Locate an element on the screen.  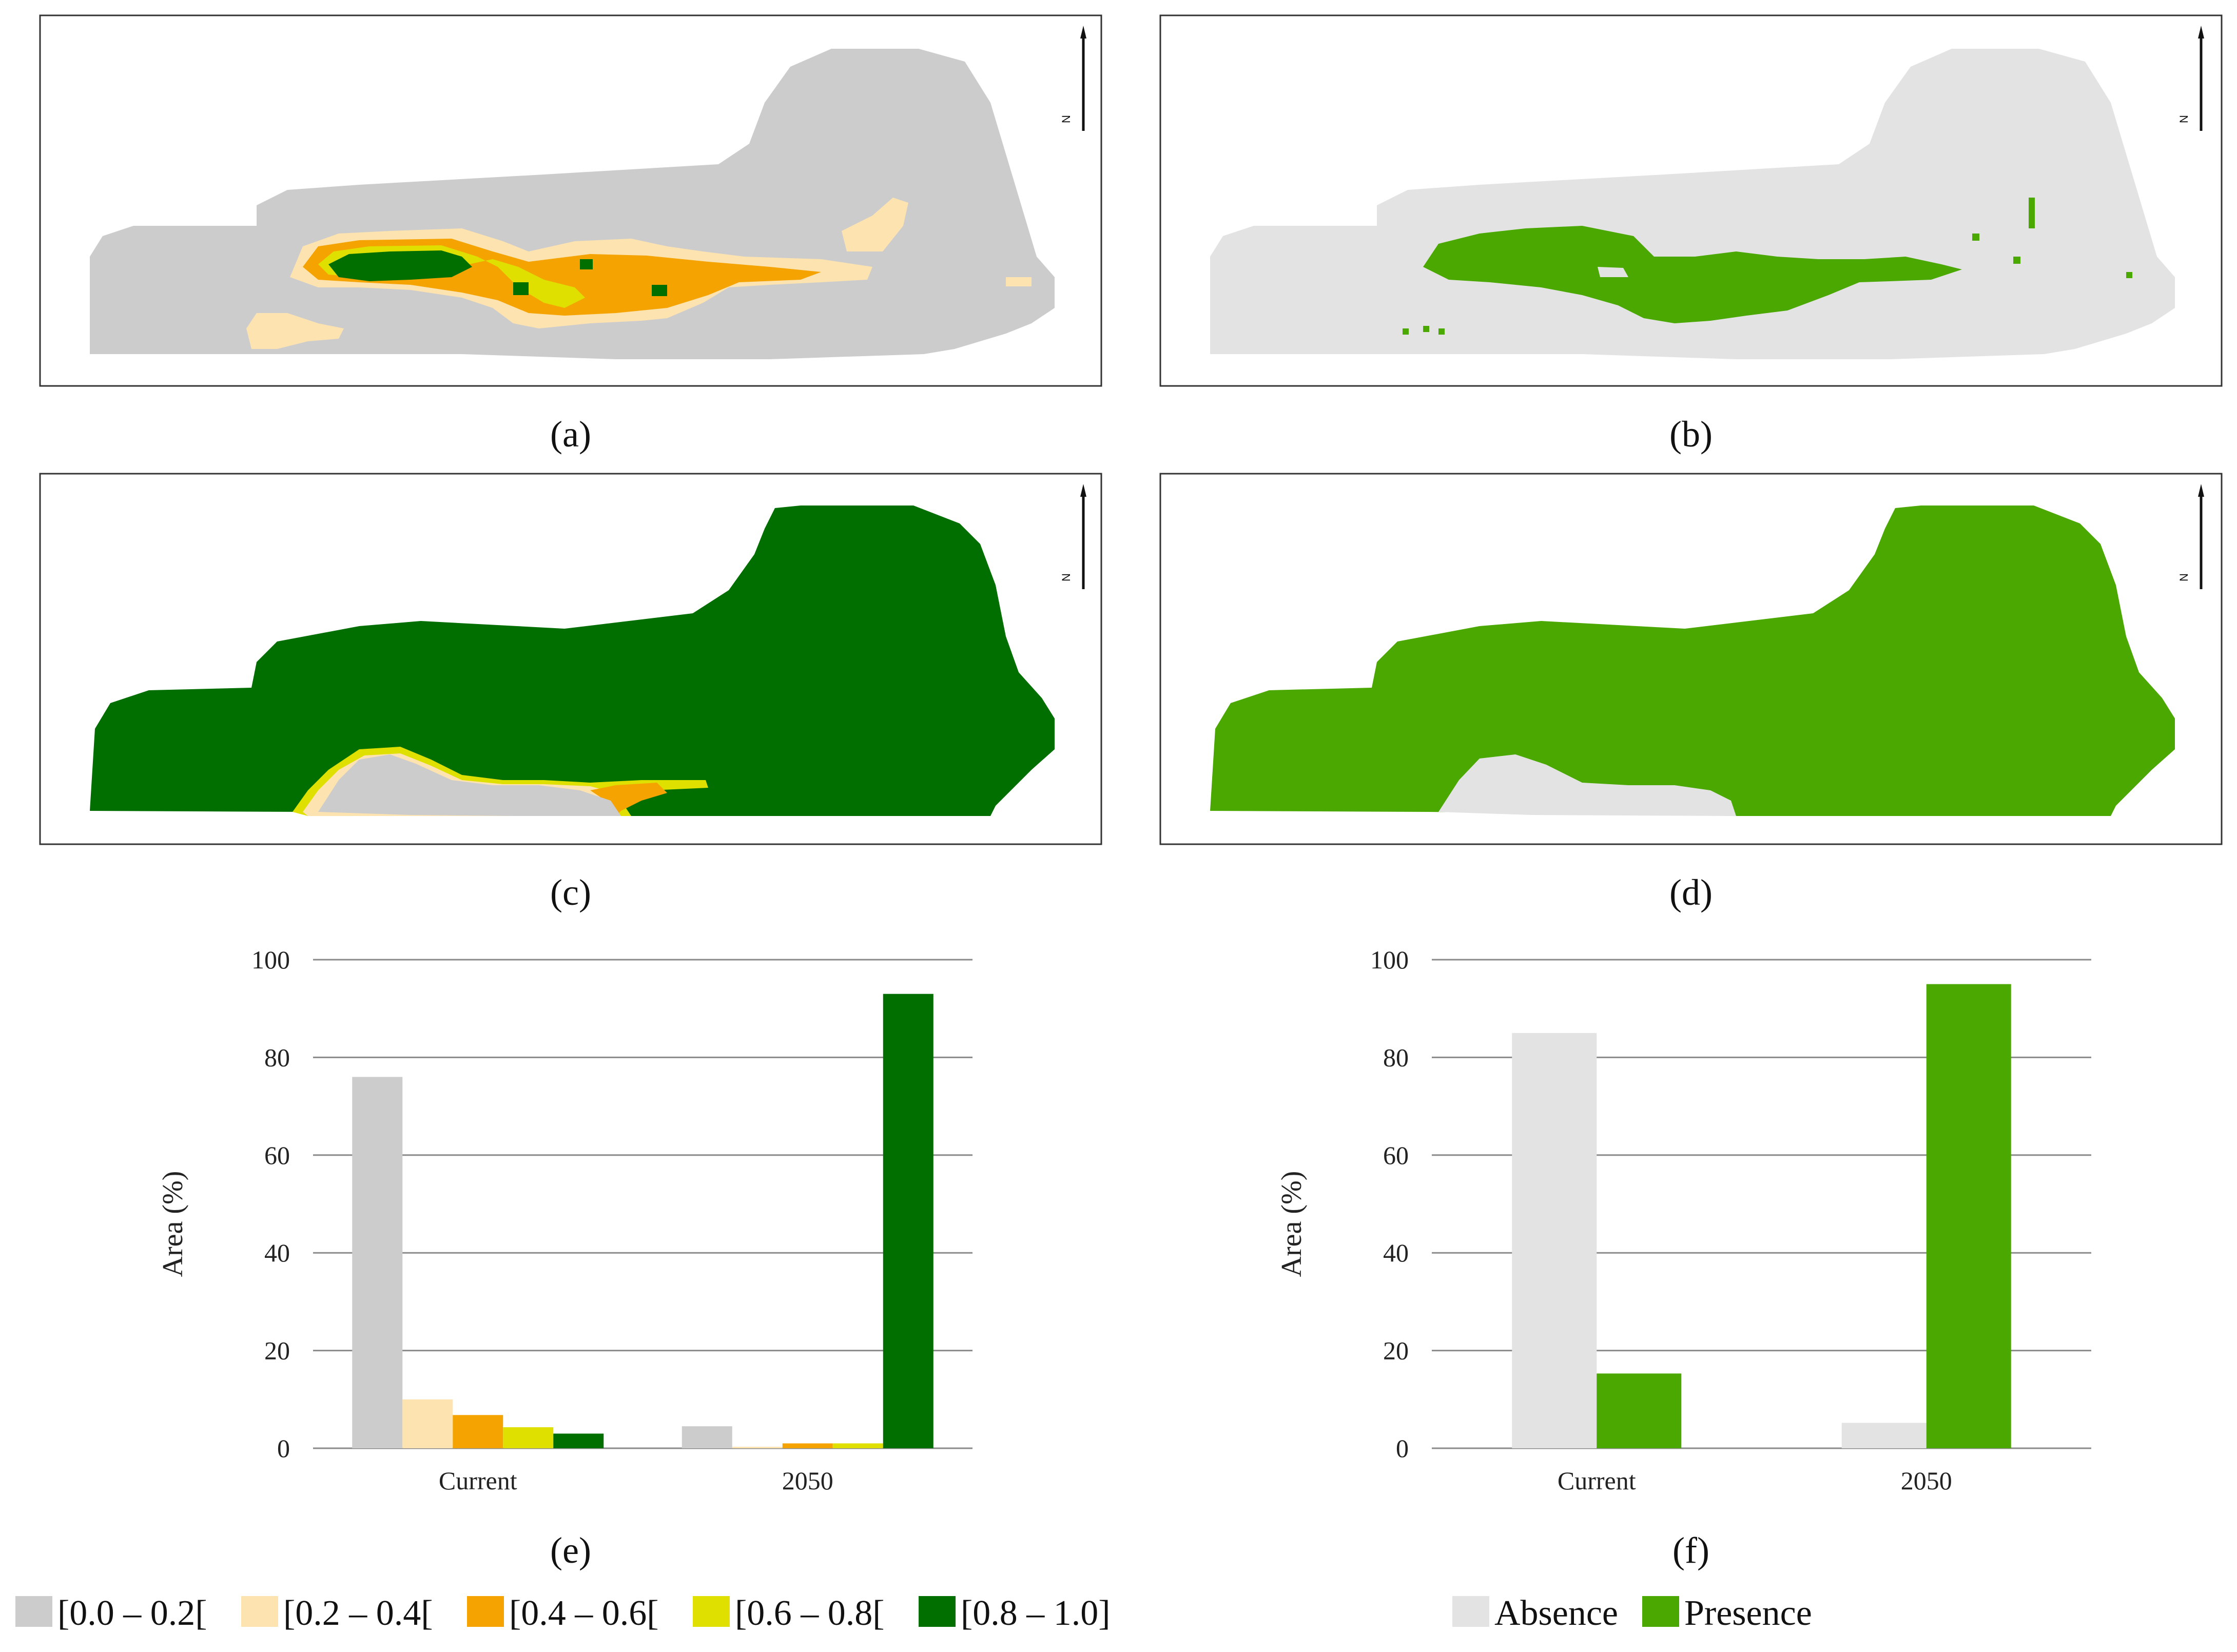
legend-label: [0.4 – 0.6[ is located at coordinates (584, 1613).